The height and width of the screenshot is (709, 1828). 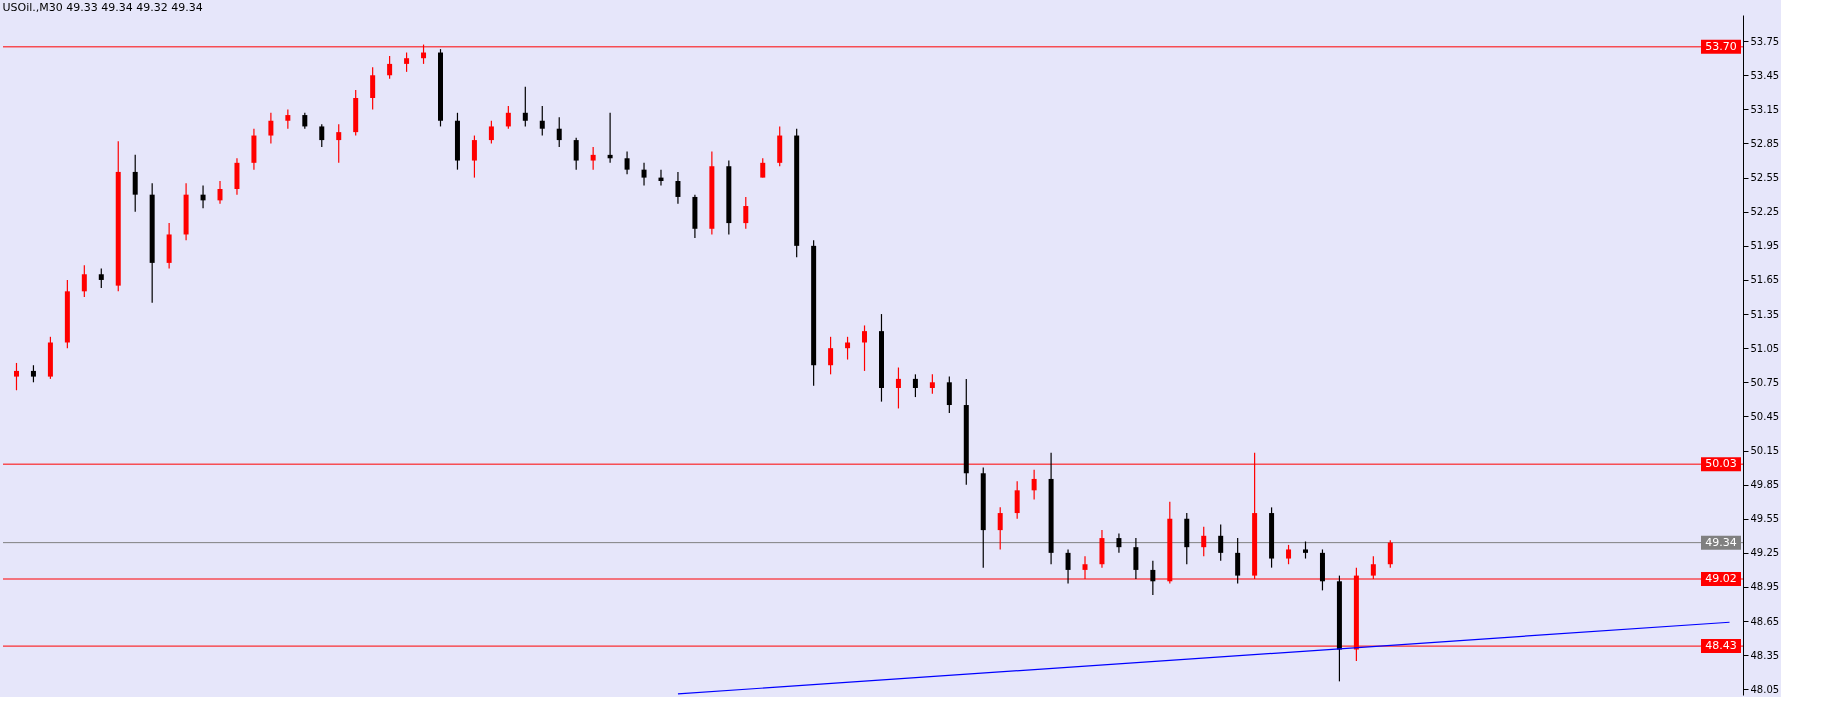 What do you see at coordinates (1765, 621) in the screenshot?
I see `y-tick-label: 48.65` at bounding box center [1765, 621].